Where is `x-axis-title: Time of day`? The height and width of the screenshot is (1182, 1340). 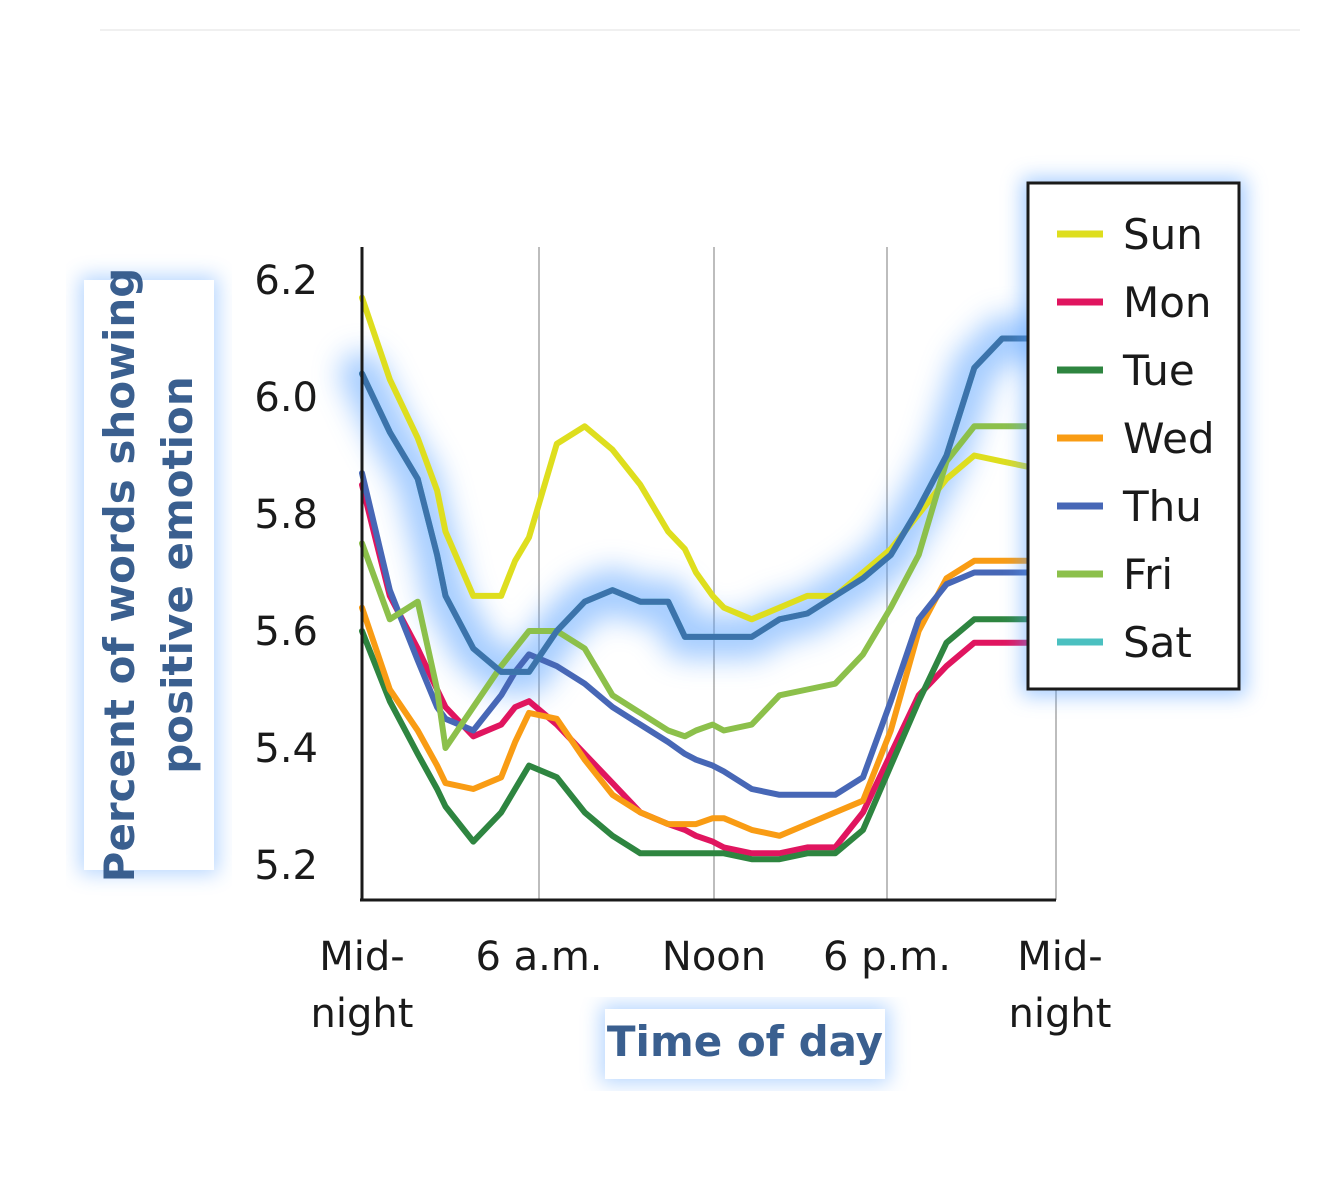
x-axis-title: Time of day is located at coordinates (745, 1044).